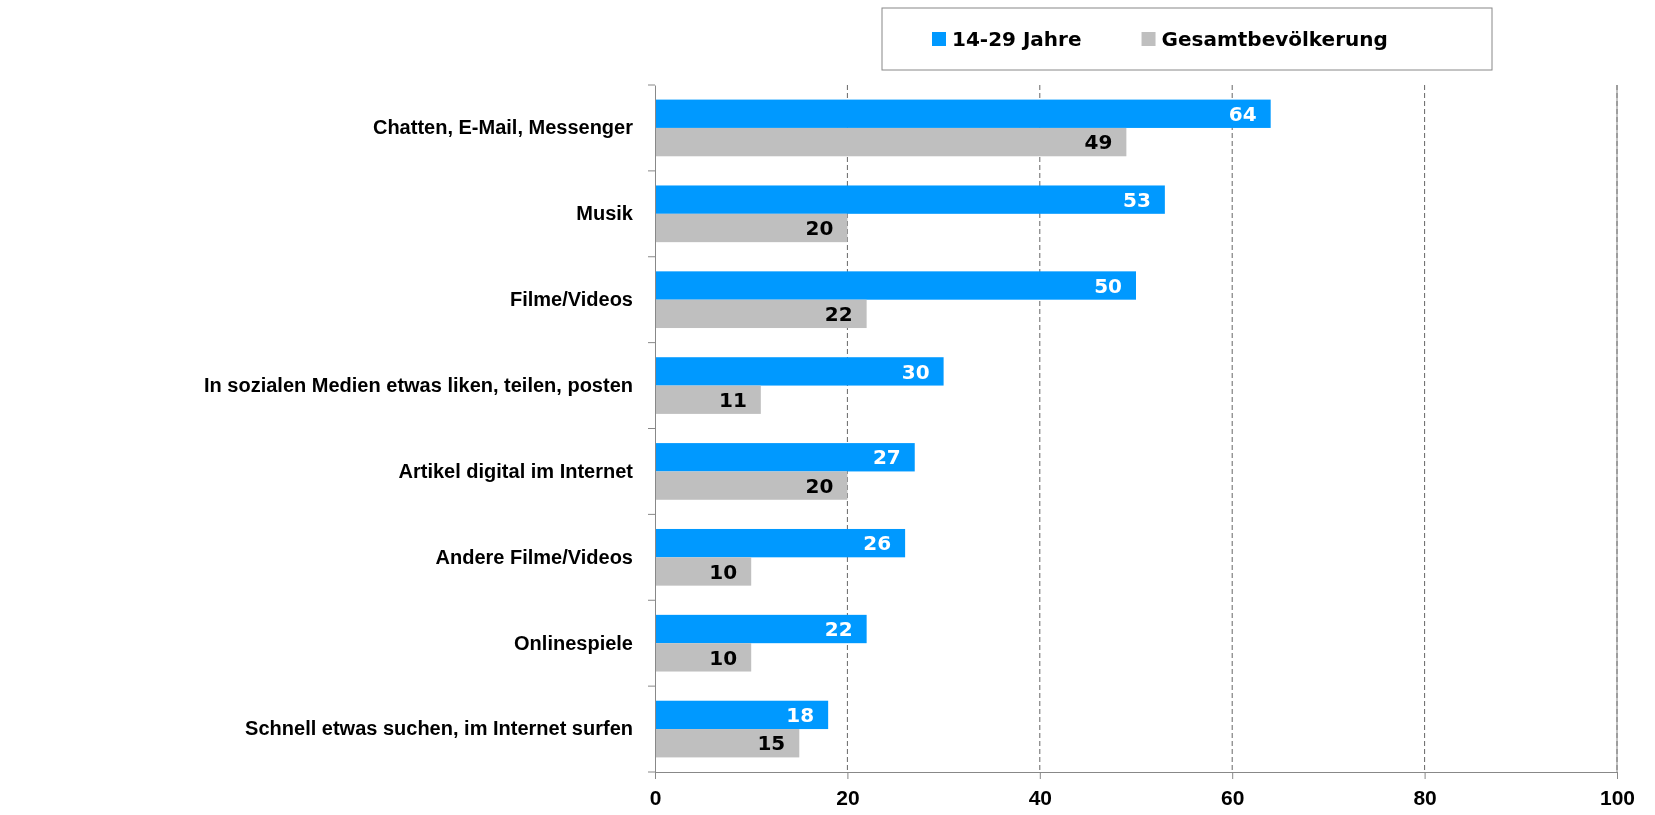  What do you see at coordinates (1108, 285) in the screenshot?
I see `data-label: 50` at bounding box center [1108, 285].